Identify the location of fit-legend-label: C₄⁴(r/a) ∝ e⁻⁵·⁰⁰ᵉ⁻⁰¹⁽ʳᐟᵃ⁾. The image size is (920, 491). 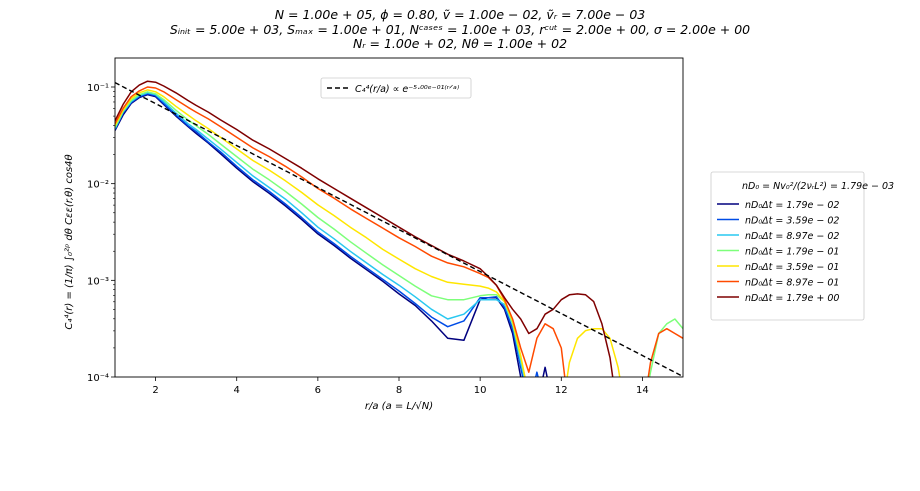
(407, 89).